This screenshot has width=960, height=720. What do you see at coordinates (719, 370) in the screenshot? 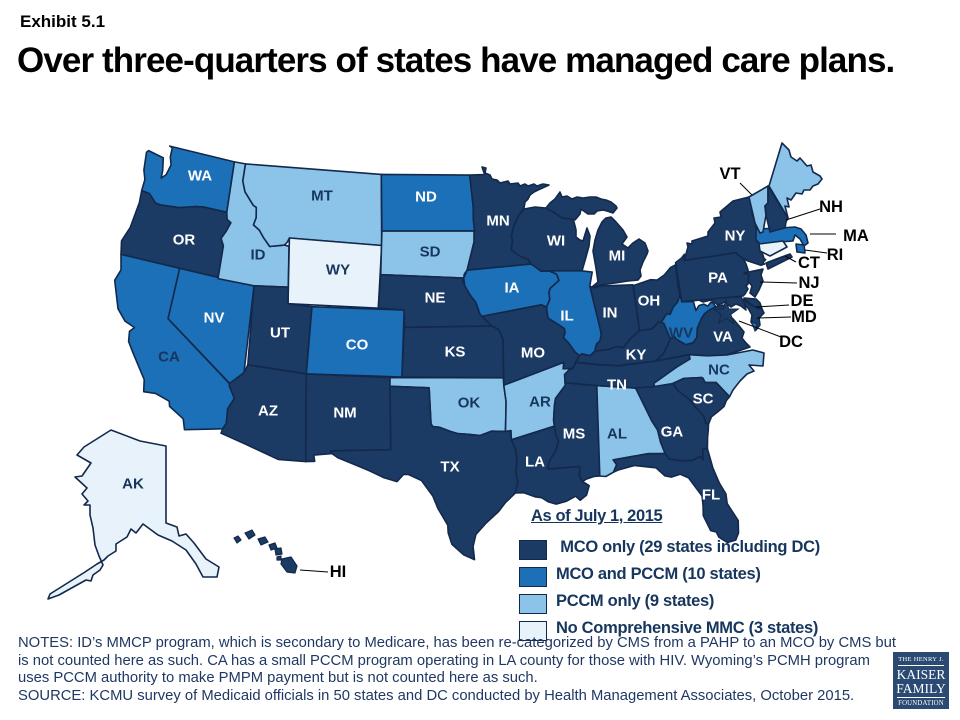
I see `svg-text: NC` at bounding box center [719, 370].